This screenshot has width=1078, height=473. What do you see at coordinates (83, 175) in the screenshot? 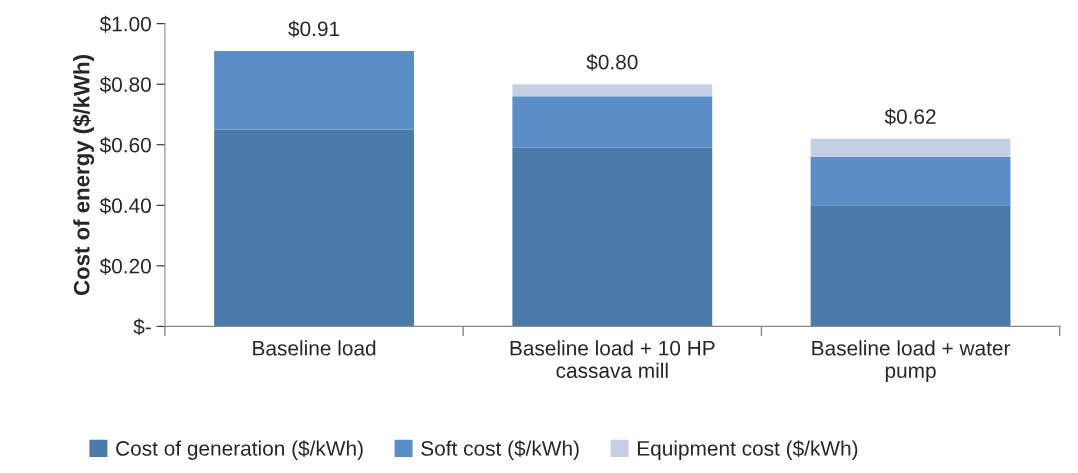
I see `y-axis-title: Cost of energy ($/kWh)` at bounding box center [83, 175].